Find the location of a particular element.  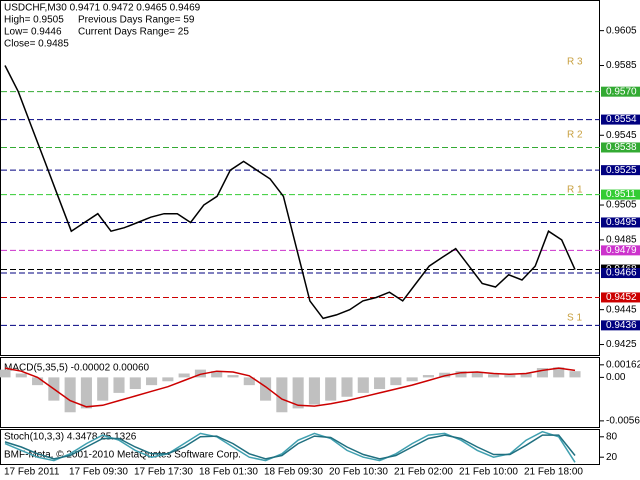

macd-title: MACD(5,35,5) -0.00002 0.00060 is located at coordinates (77, 368).